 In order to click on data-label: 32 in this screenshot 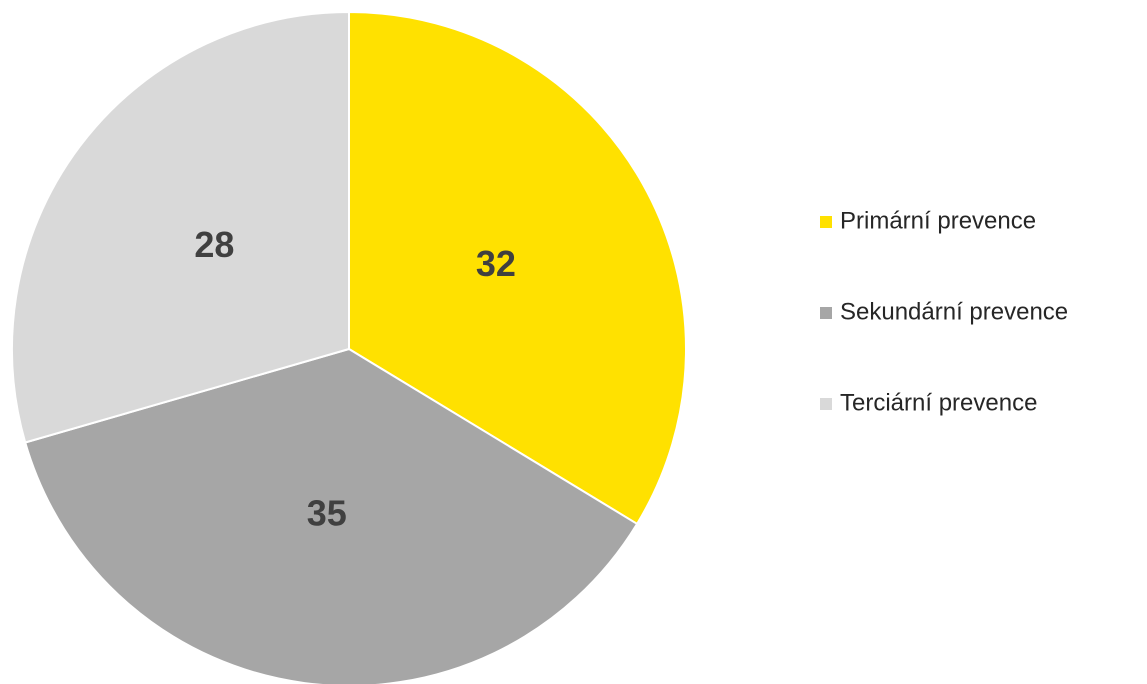, I will do `click(496, 263)`.